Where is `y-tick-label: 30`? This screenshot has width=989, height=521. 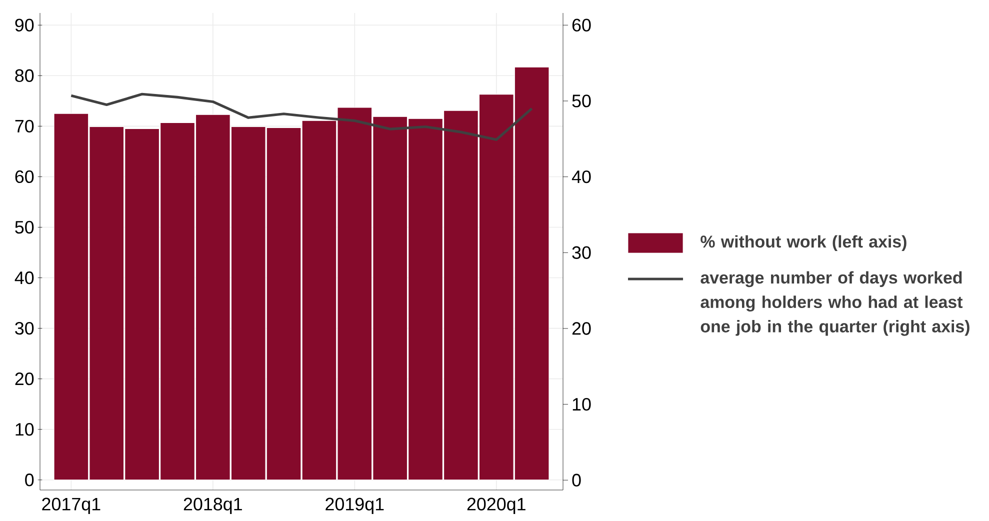 y-tick-label: 30 is located at coordinates (24, 328).